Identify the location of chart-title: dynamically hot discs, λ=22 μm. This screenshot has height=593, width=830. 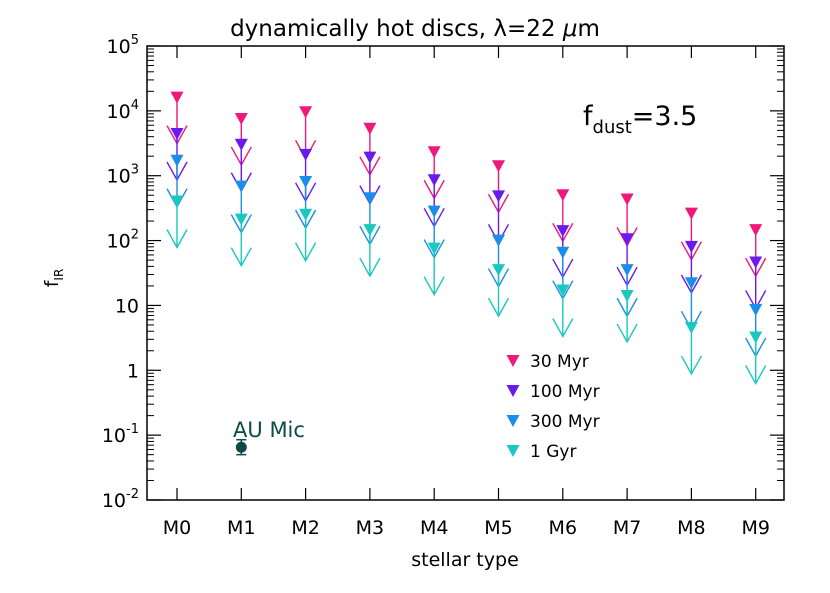
(415, 29).